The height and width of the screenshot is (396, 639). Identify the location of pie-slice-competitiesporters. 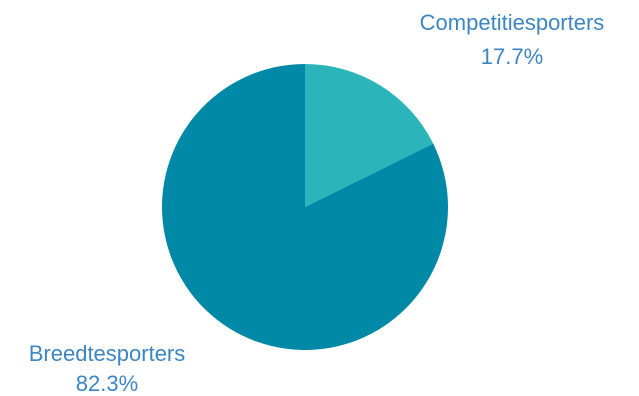
(369, 135).